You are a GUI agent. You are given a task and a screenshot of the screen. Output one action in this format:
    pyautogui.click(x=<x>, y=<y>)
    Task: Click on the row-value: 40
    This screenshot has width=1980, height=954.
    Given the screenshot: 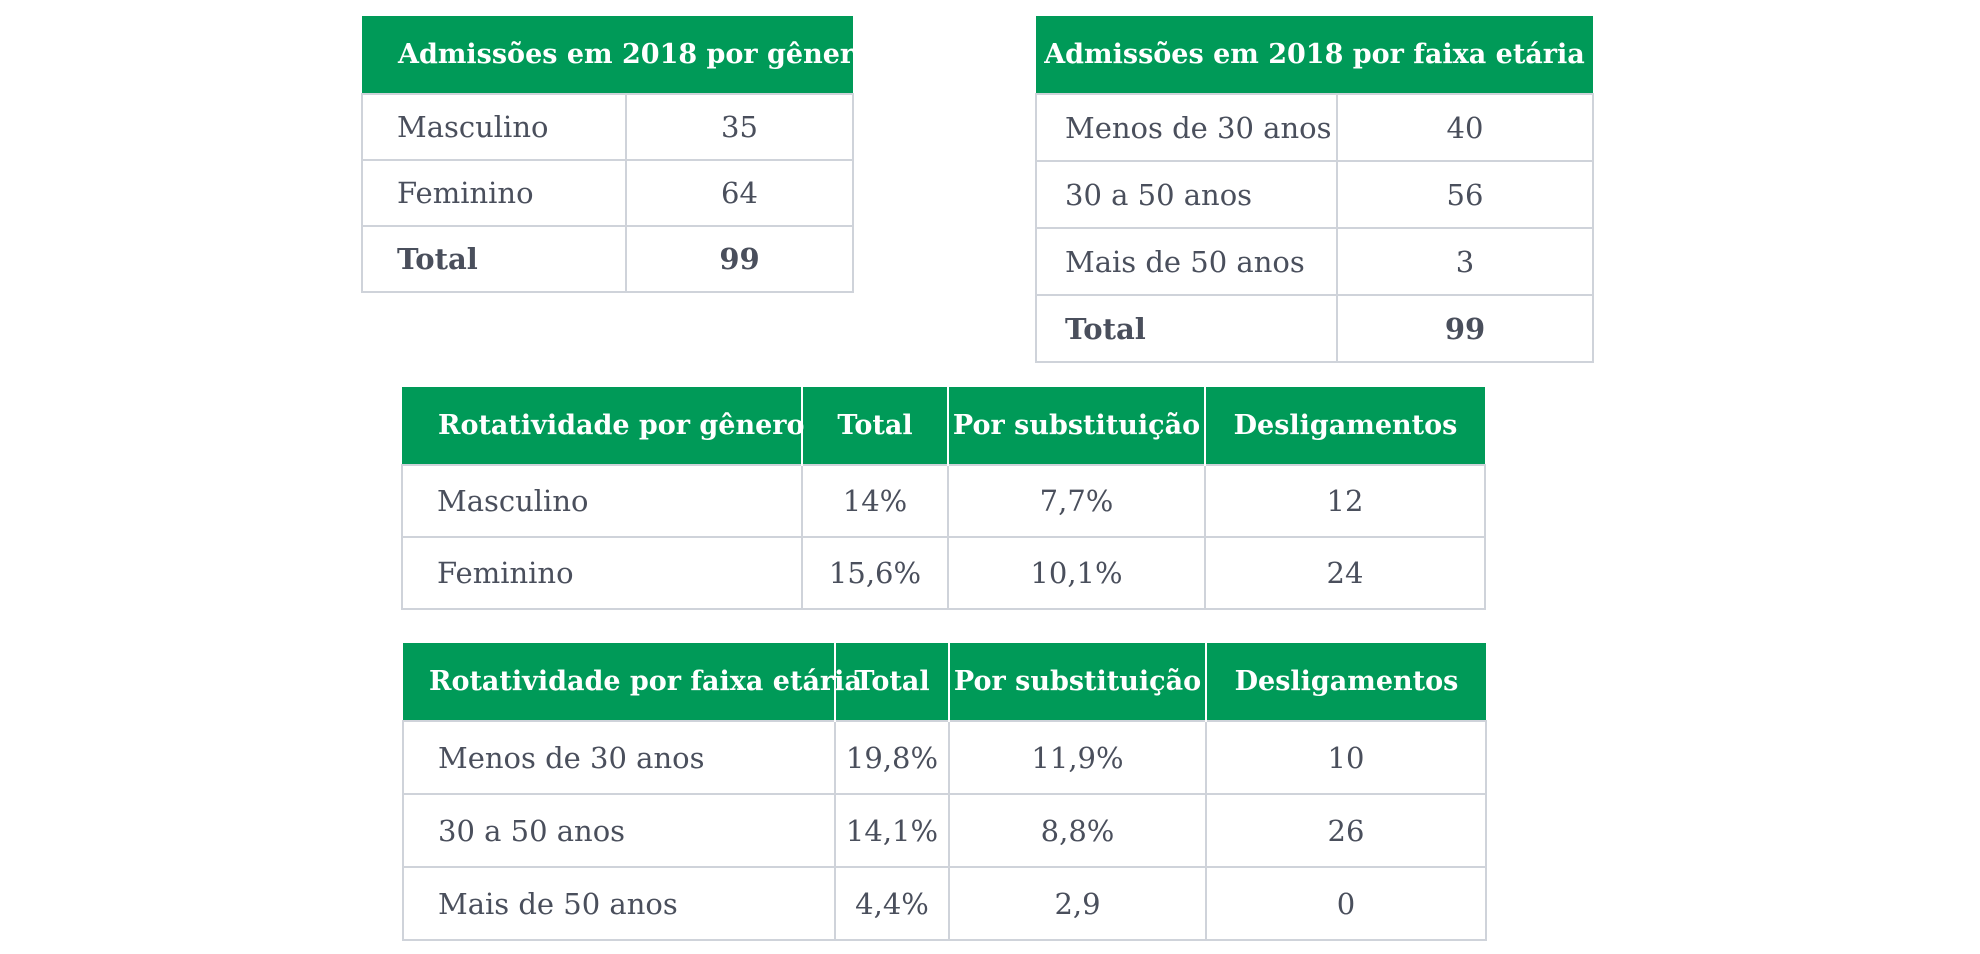 What is the action you would take?
    pyautogui.click(x=1465, y=127)
    